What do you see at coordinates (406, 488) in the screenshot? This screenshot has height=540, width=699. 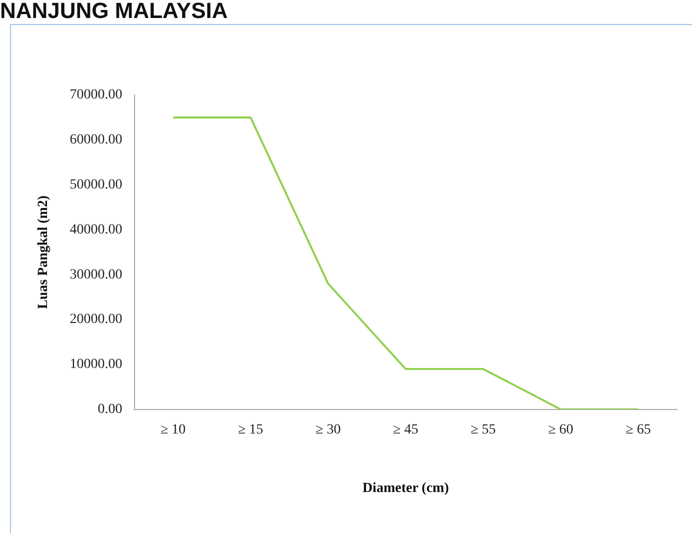 I see `x-axis-title: Diameter (cm)` at bounding box center [406, 488].